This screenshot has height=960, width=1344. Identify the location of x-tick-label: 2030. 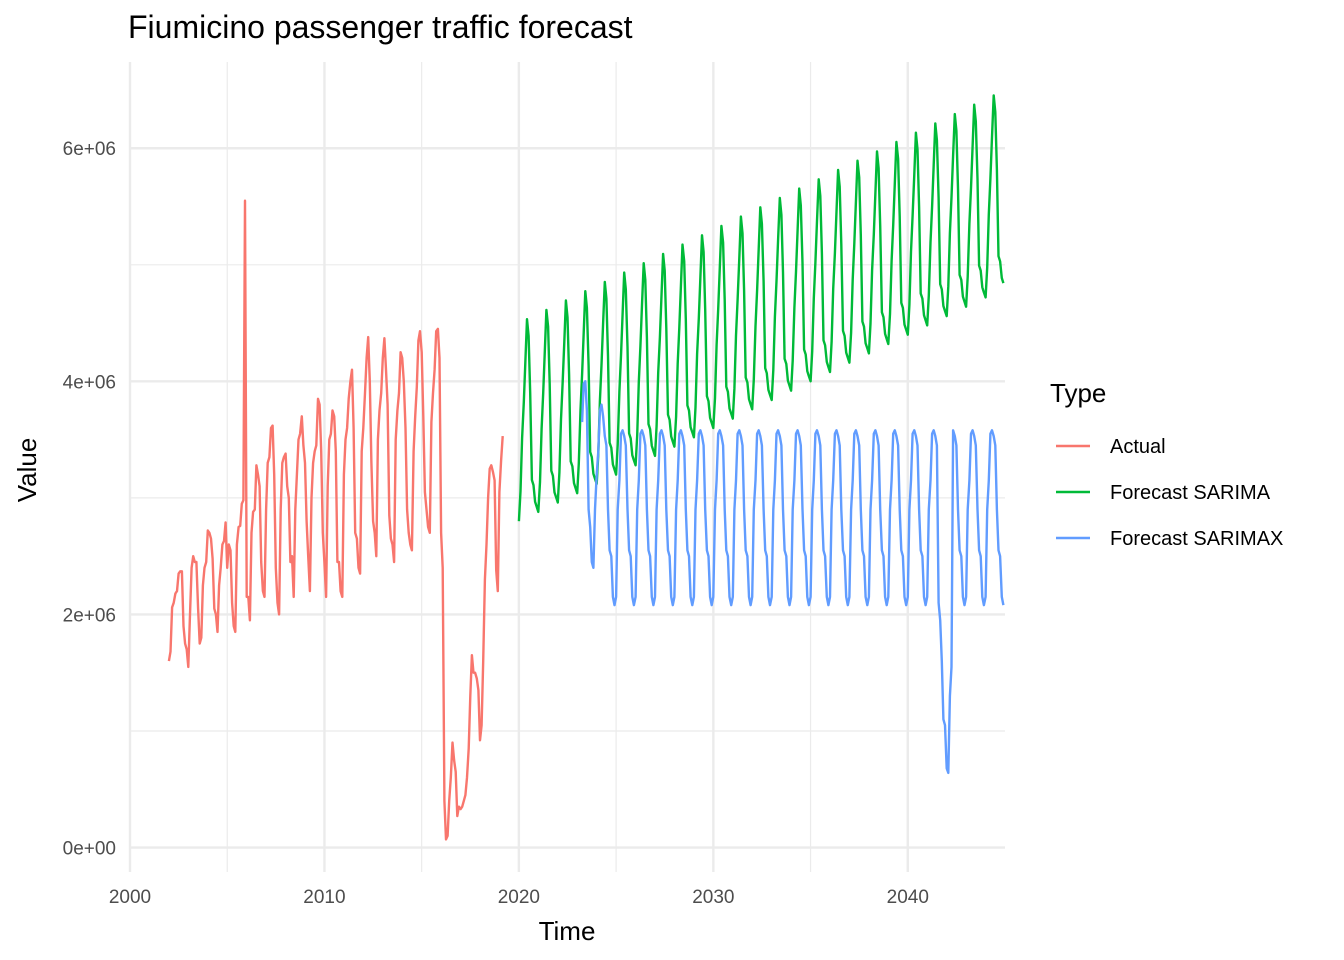
(713, 897).